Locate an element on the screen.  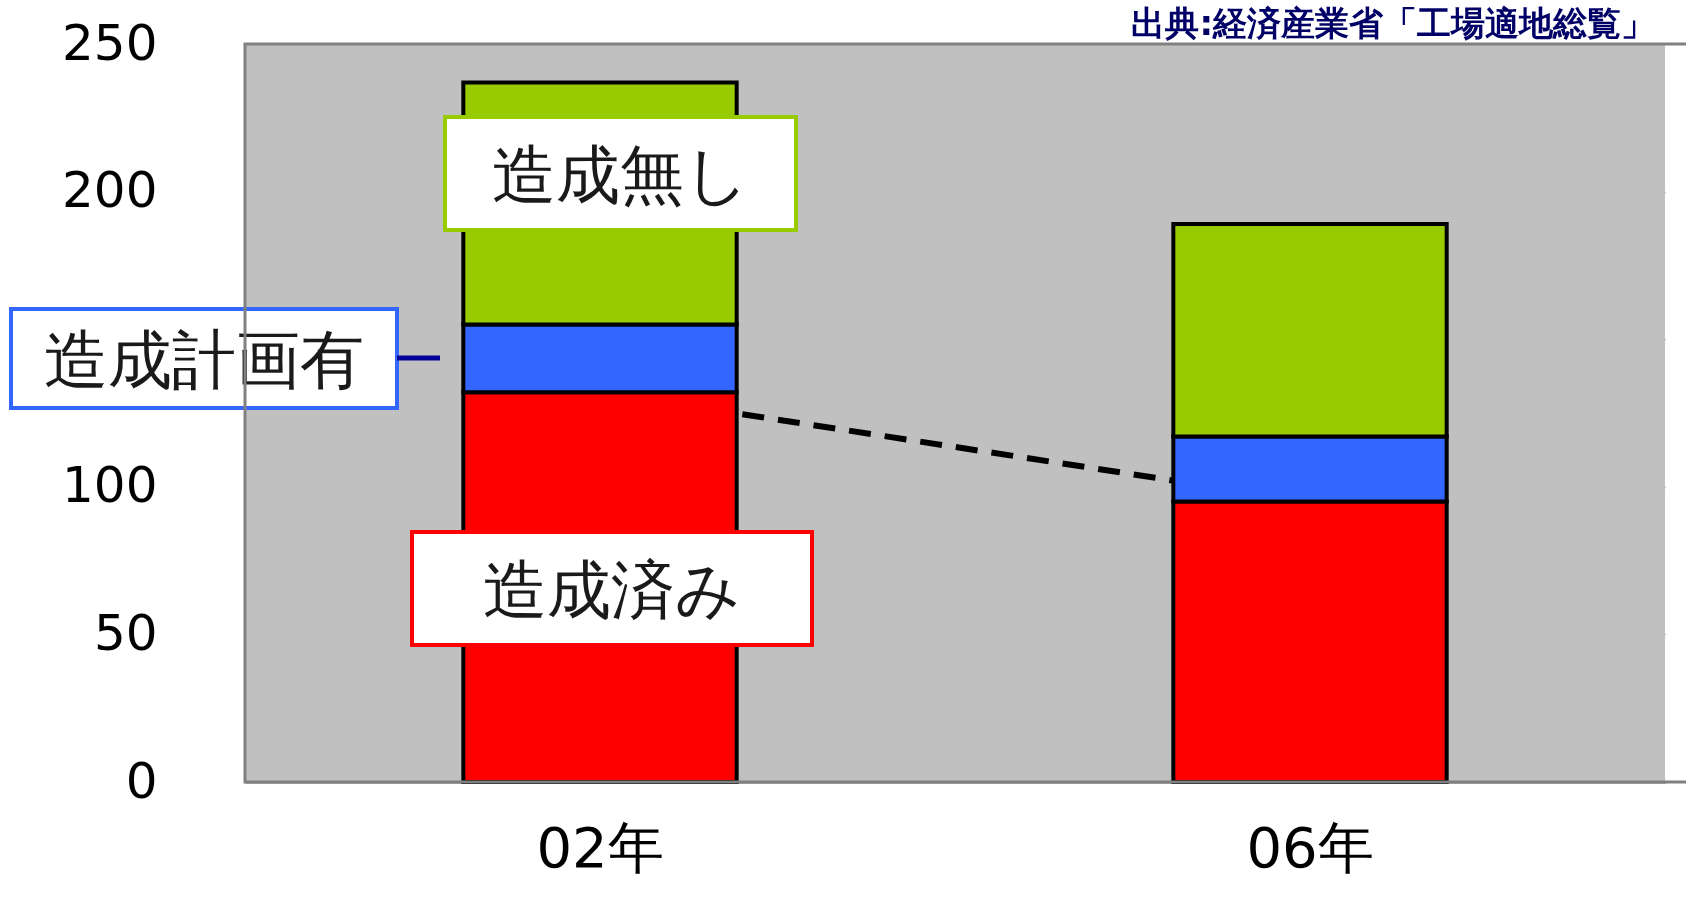
series-label: 造成済み is located at coordinates (612, 589).